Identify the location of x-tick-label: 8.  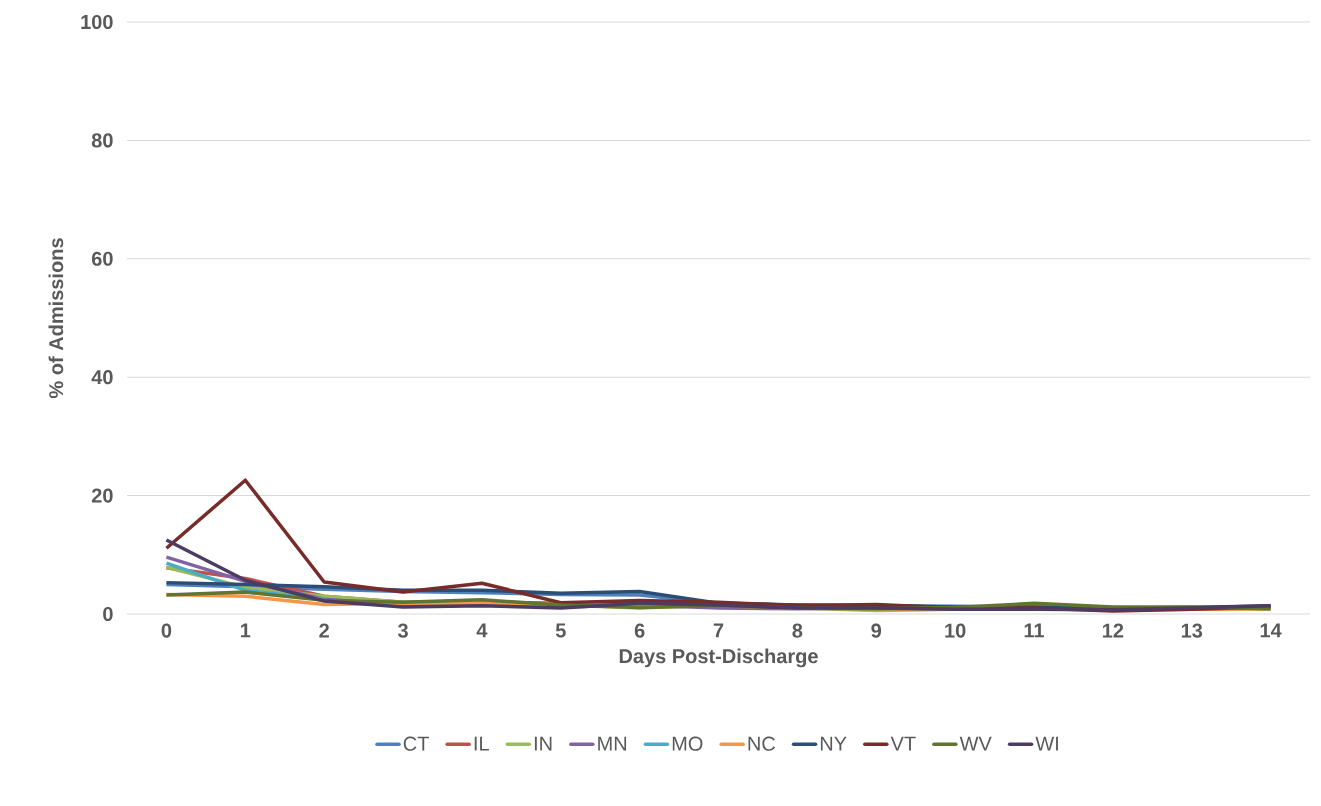
(797, 630).